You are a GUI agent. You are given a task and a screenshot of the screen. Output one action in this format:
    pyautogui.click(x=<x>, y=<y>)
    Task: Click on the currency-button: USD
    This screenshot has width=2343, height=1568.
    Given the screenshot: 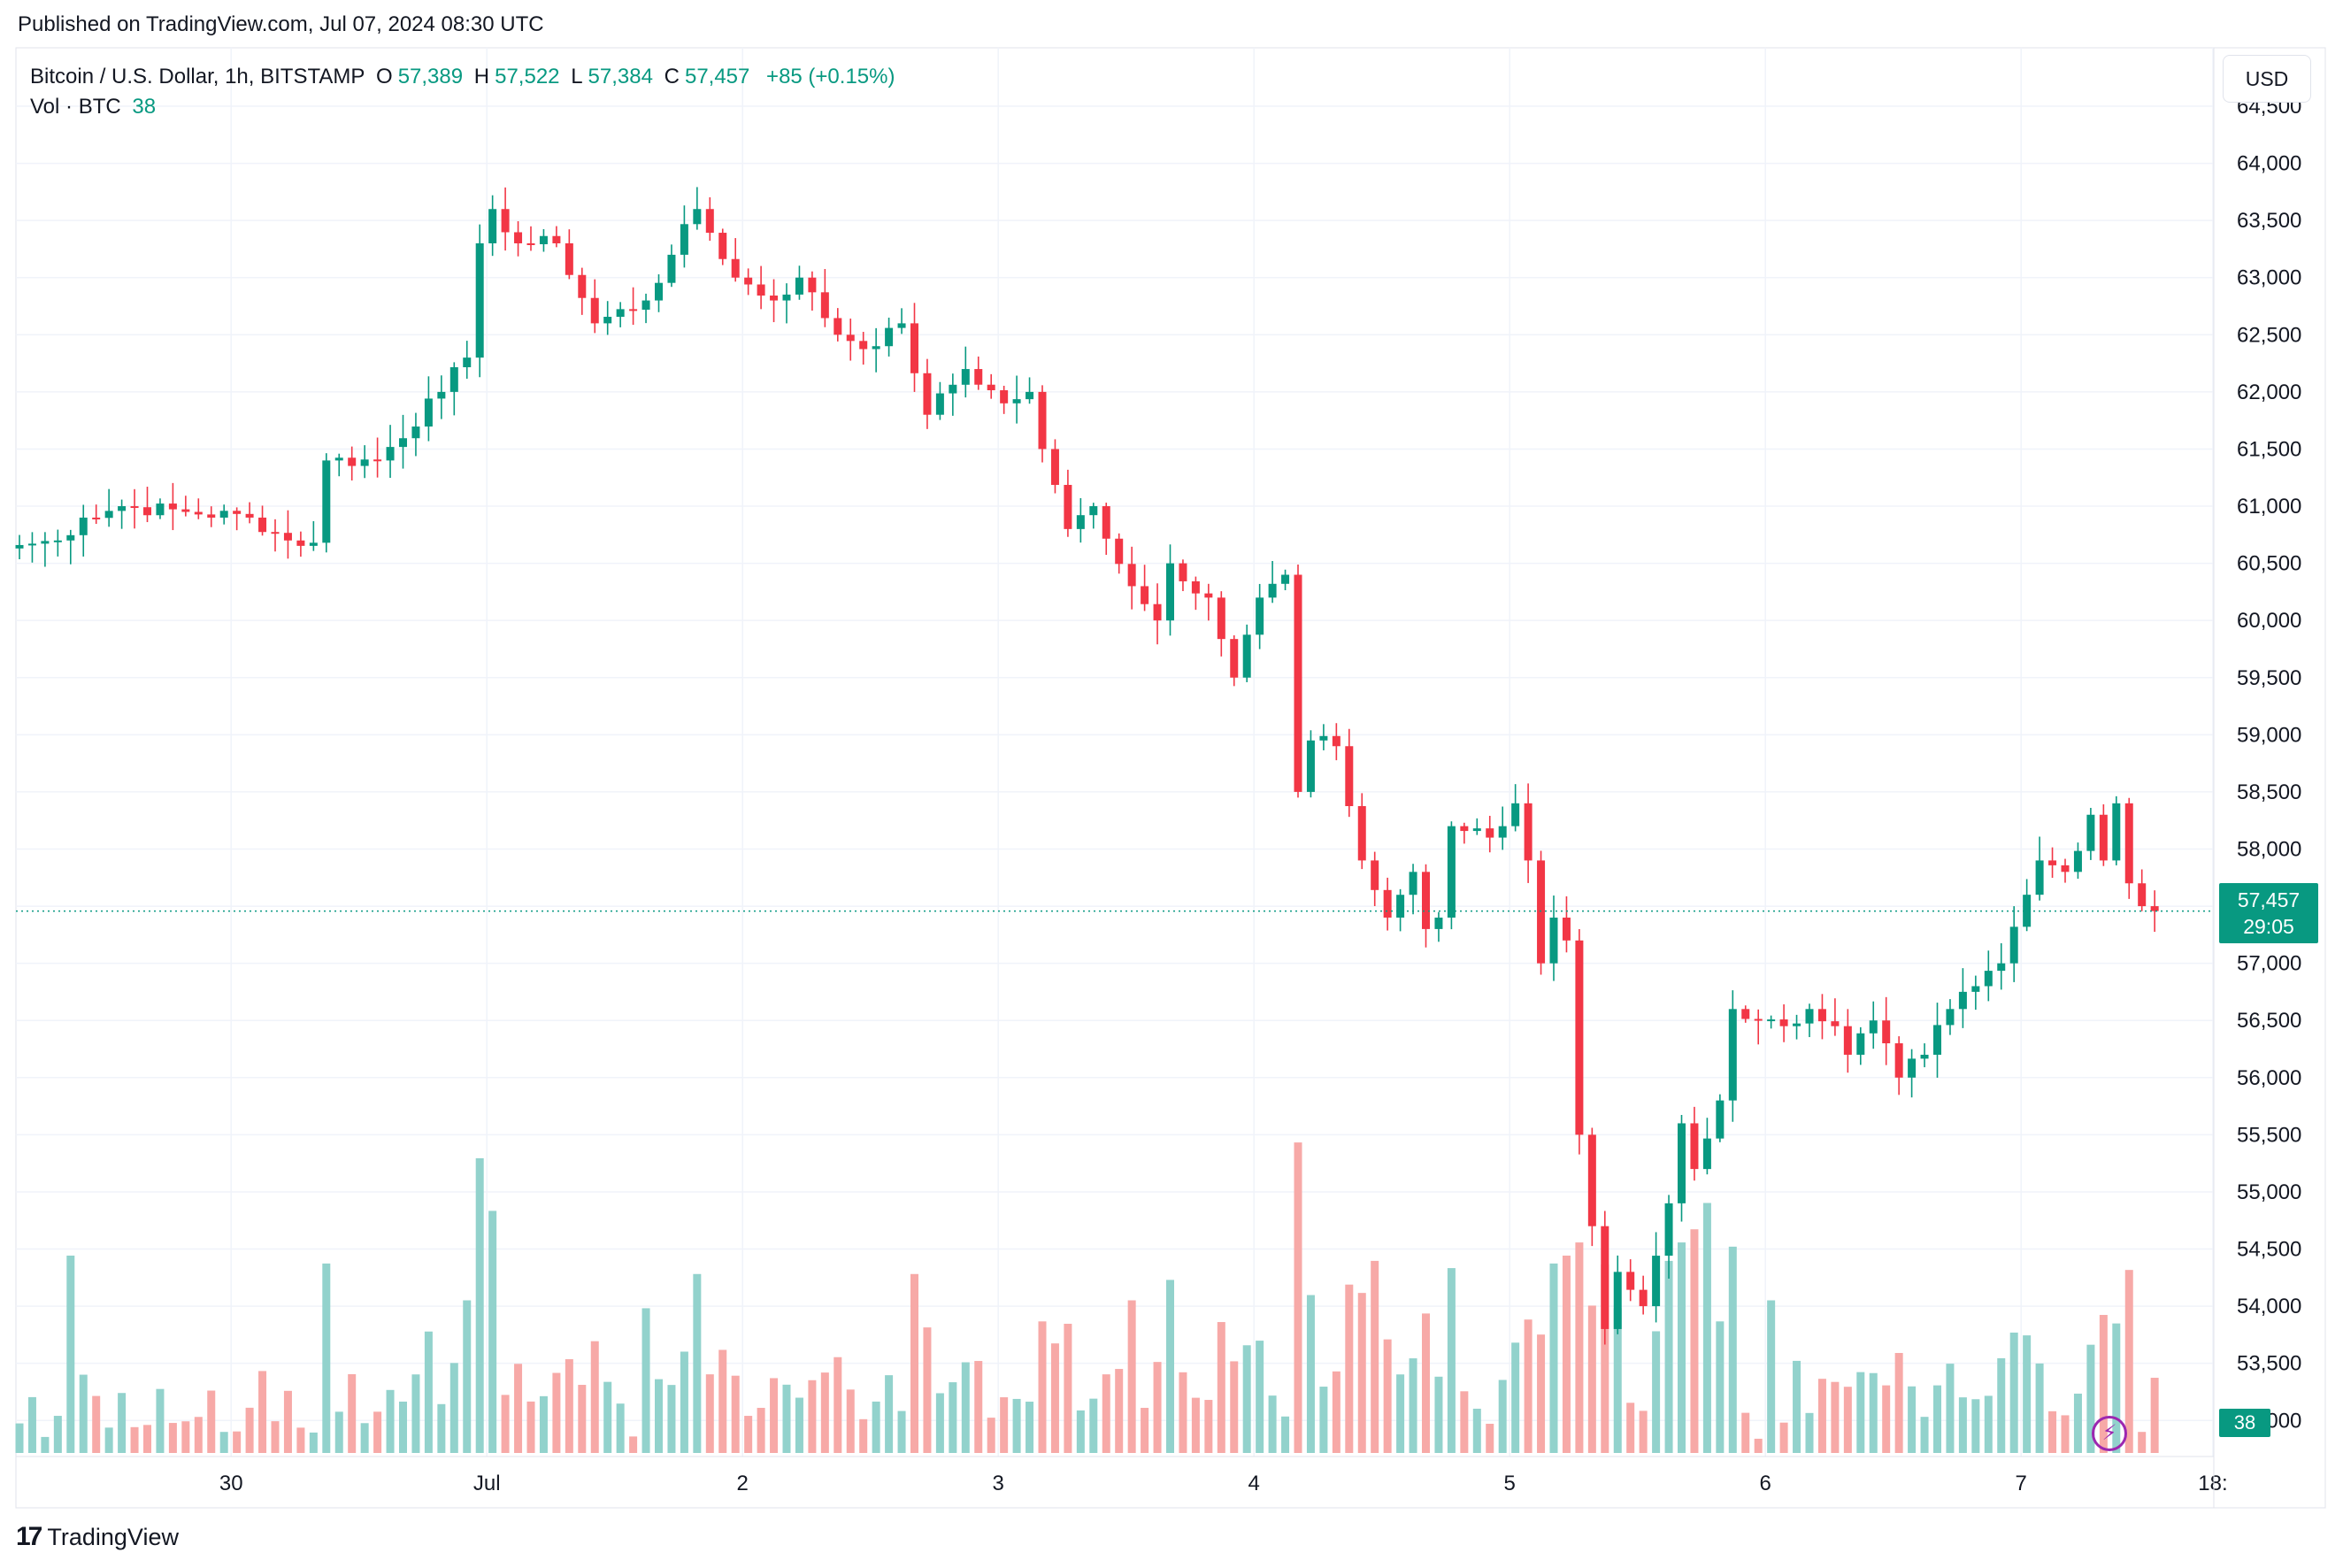 What is the action you would take?
    pyautogui.click(x=2267, y=79)
    